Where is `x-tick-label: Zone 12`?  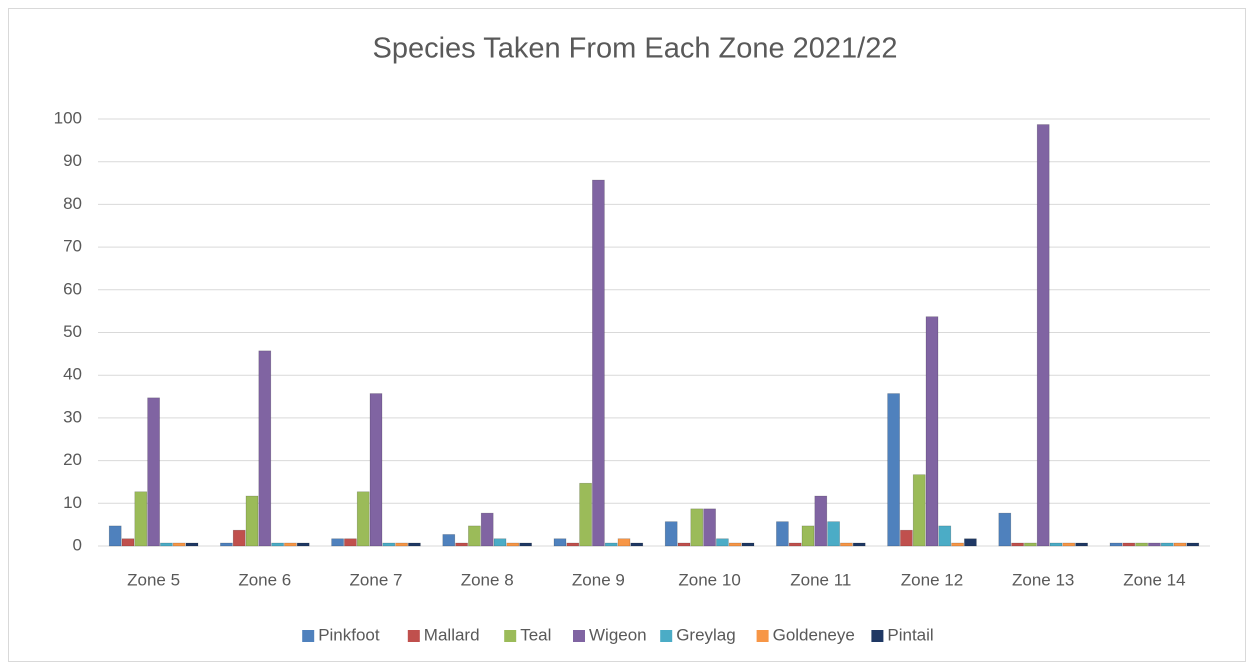
x-tick-label: Zone 12 is located at coordinates (932, 579).